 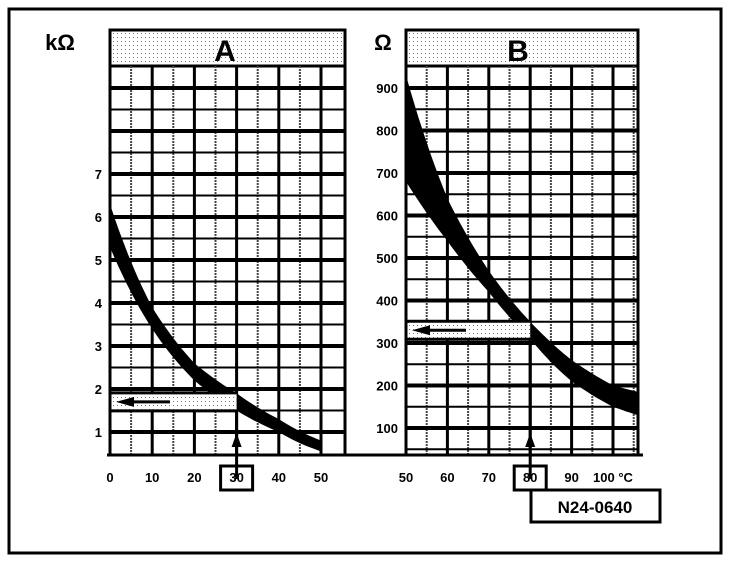 What do you see at coordinates (571, 477) in the screenshot?
I see `x-tick-label: 90` at bounding box center [571, 477].